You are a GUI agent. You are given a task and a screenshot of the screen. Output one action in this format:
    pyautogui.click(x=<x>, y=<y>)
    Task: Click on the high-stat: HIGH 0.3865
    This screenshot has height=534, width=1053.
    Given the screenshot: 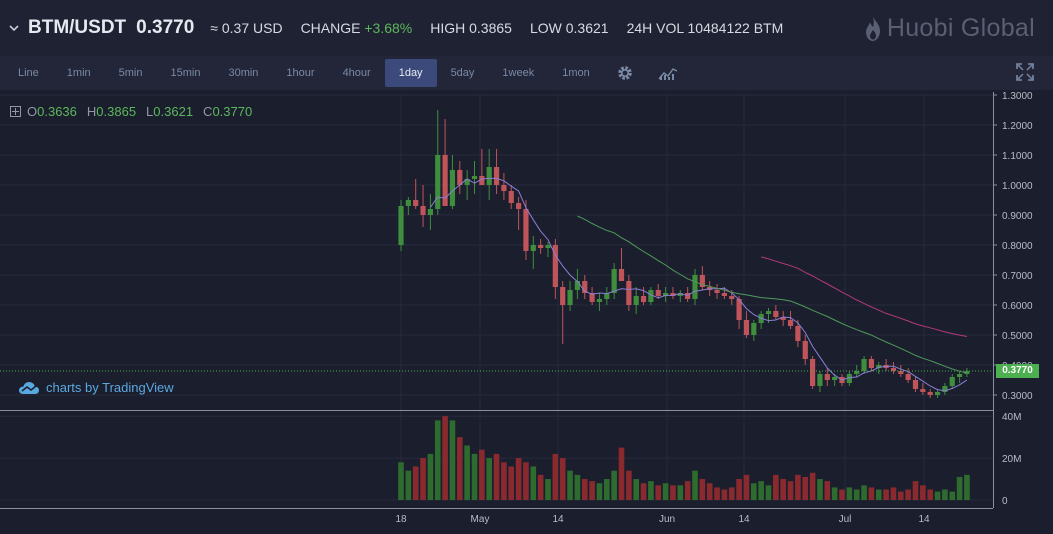 What is the action you would take?
    pyautogui.click(x=471, y=28)
    